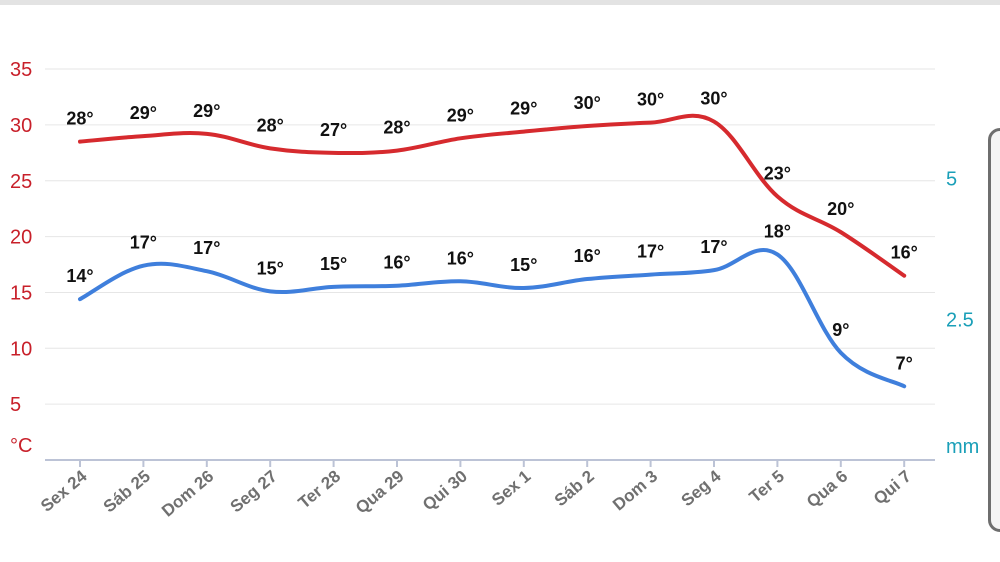  What do you see at coordinates (960, 320) in the screenshot?
I see `y-right-tick-label: 2.5` at bounding box center [960, 320].